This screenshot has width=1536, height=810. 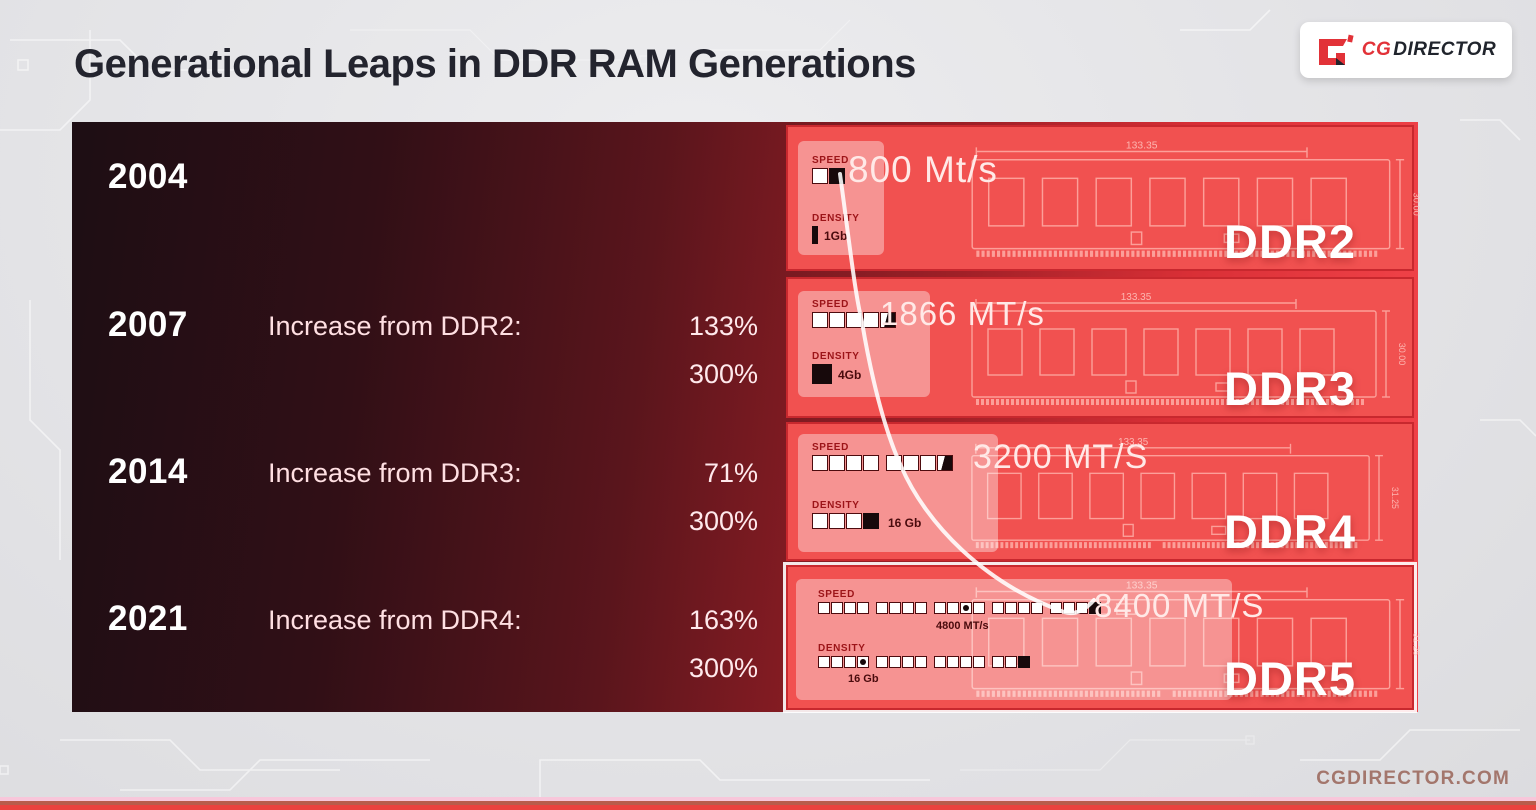 I want to click on density-value: 1Gb, so click(x=836, y=236).